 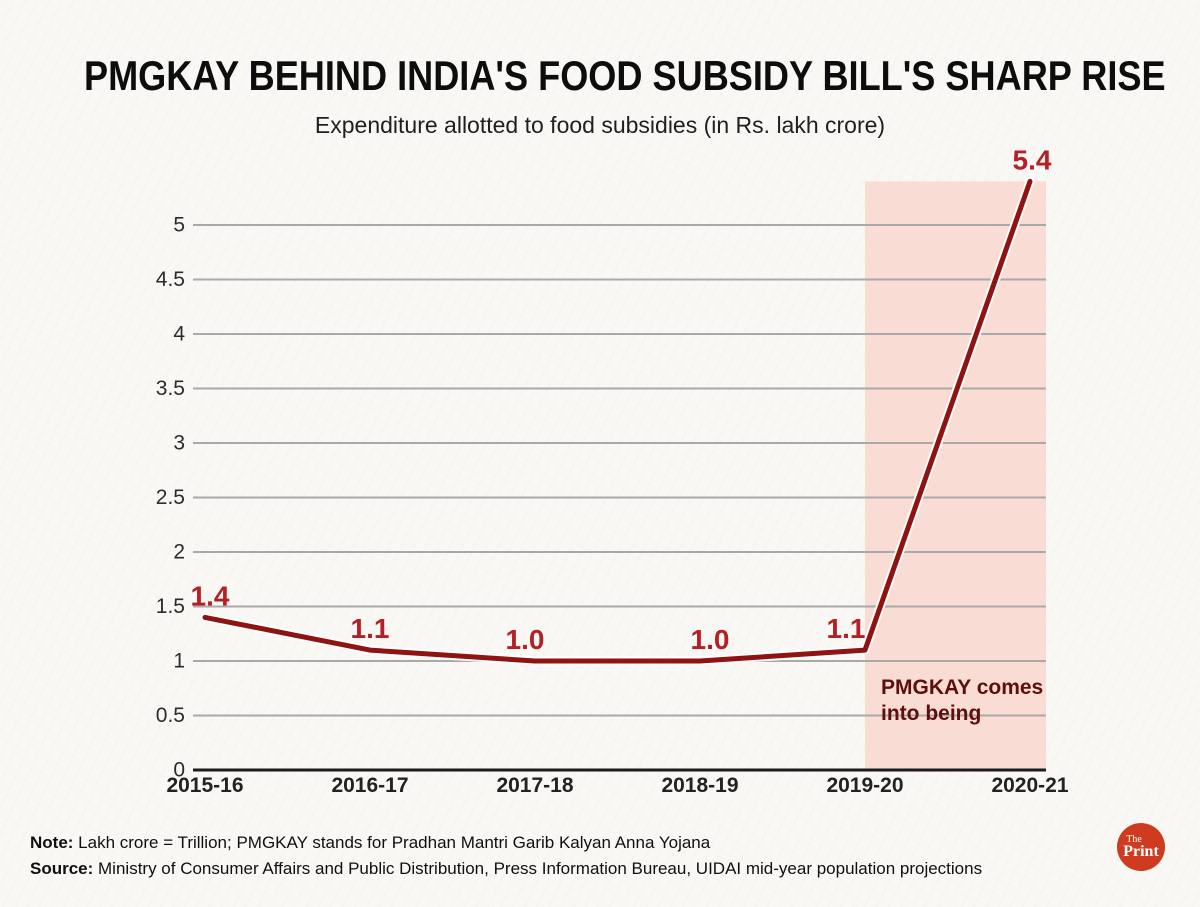 What do you see at coordinates (170, 388) in the screenshot?
I see `y-tick-label: 3.5` at bounding box center [170, 388].